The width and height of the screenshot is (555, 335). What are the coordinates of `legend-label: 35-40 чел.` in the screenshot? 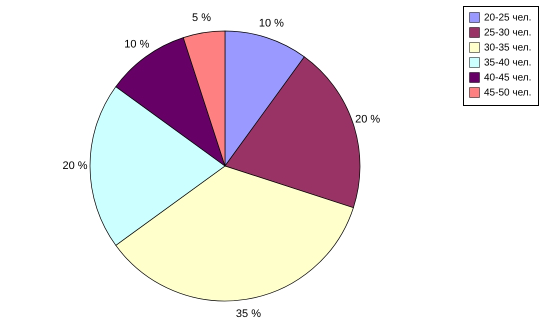 It's located at (508, 63).